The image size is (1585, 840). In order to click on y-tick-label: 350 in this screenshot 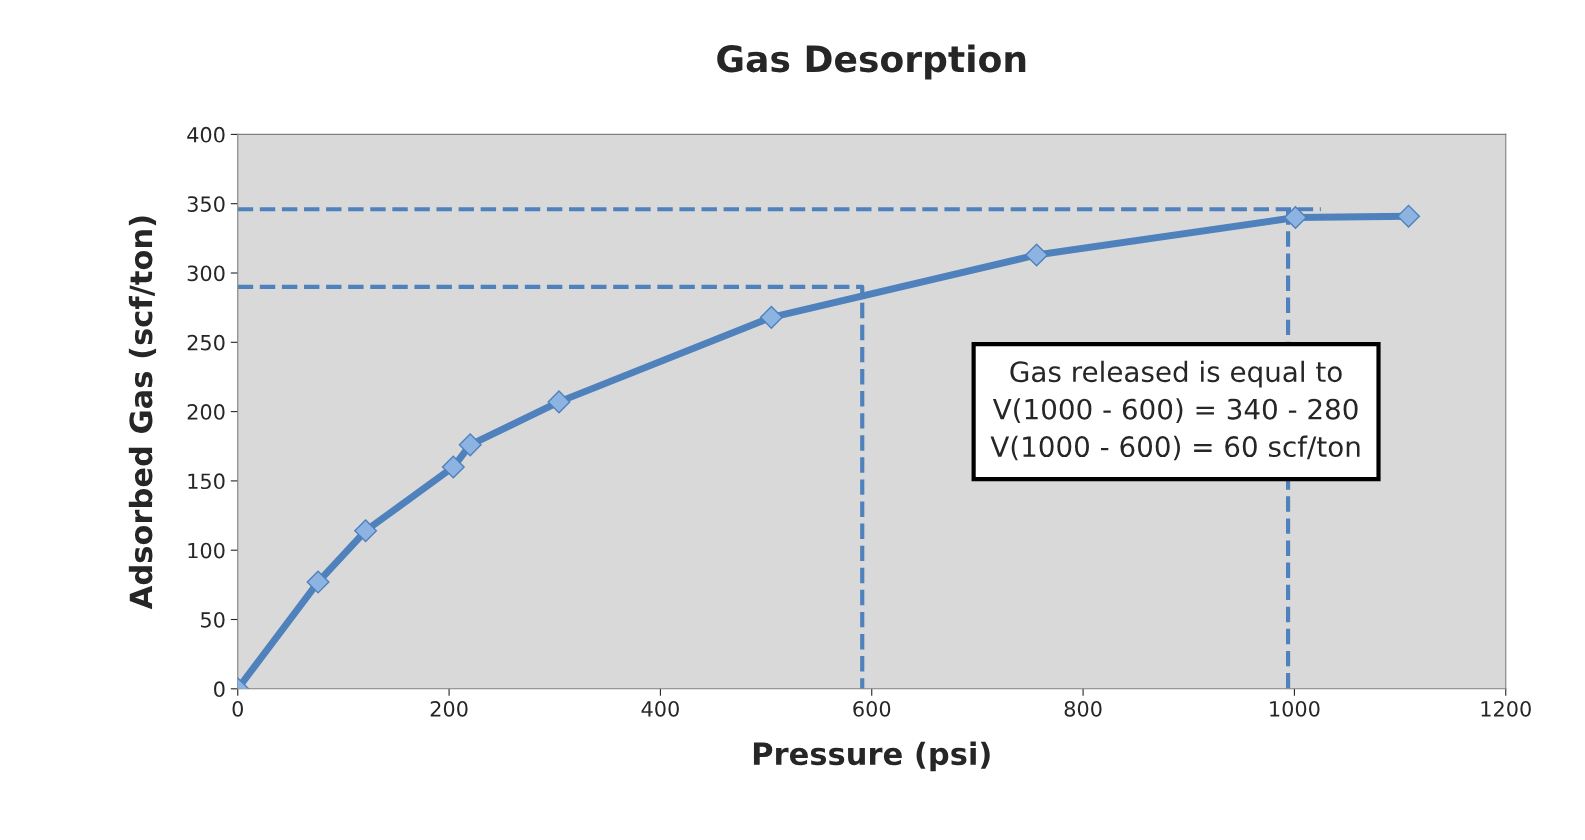, I will do `click(206, 204)`.